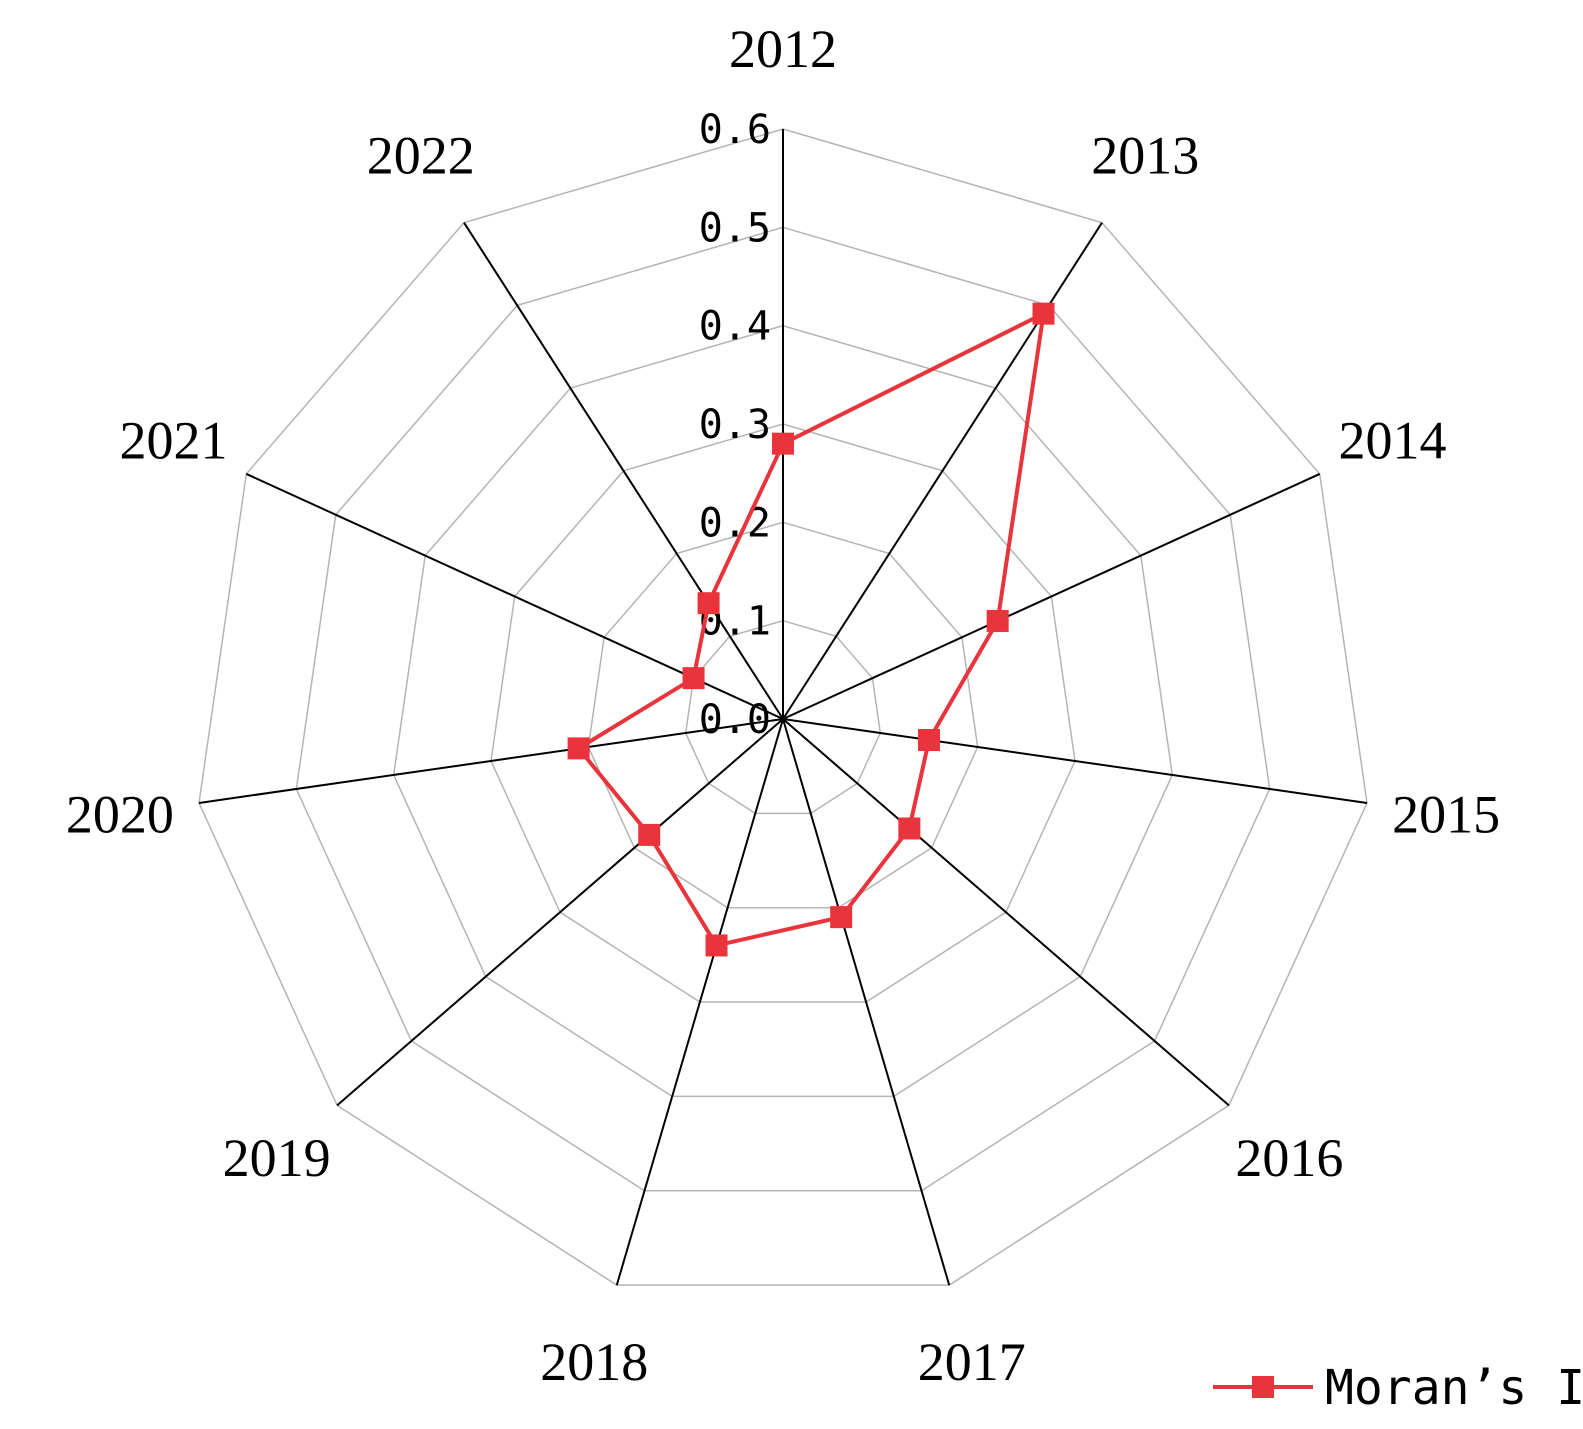 This screenshot has width=1583, height=1429. Describe the element at coordinates (699, 1002) in the screenshot. I see `spoke-2018` at that location.